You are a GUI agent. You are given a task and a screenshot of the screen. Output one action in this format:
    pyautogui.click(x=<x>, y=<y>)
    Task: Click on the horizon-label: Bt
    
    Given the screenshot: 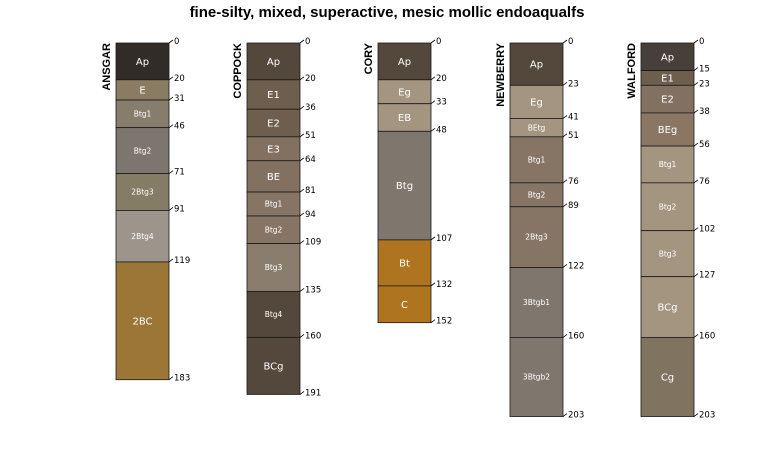 What is the action you would take?
    pyautogui.click(x=404, y=263)
    